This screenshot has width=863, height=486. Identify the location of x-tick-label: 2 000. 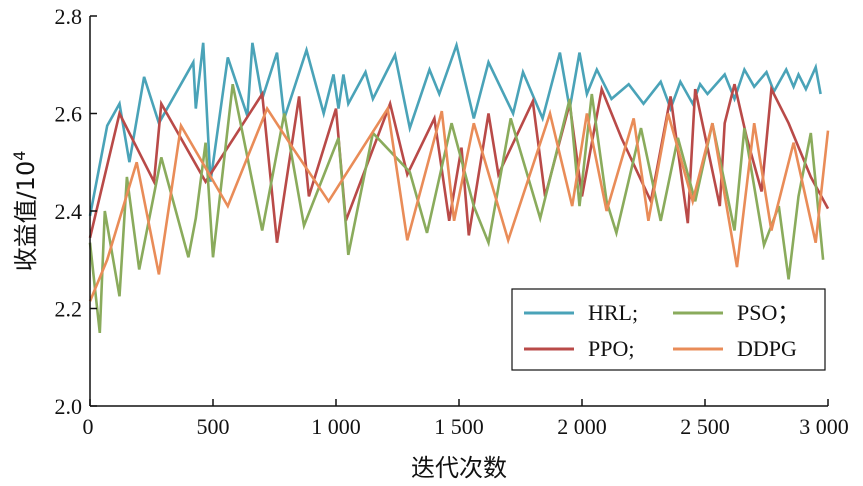
(582, 426).